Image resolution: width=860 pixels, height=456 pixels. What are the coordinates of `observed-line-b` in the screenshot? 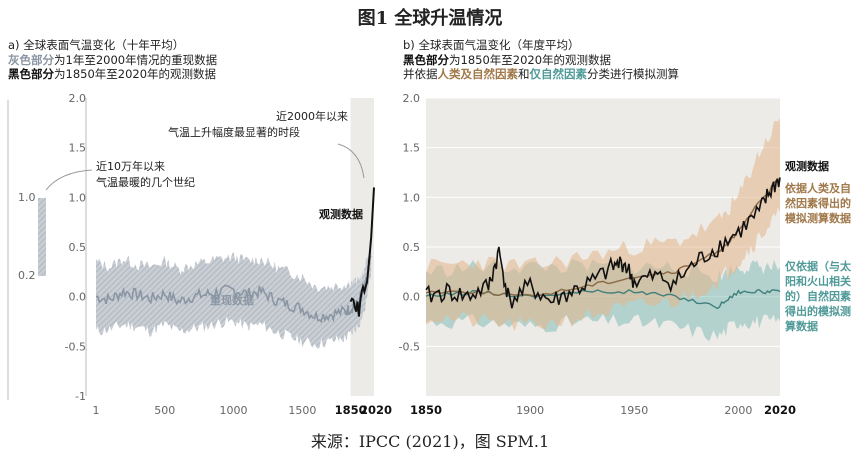 It's located at (603, 243).